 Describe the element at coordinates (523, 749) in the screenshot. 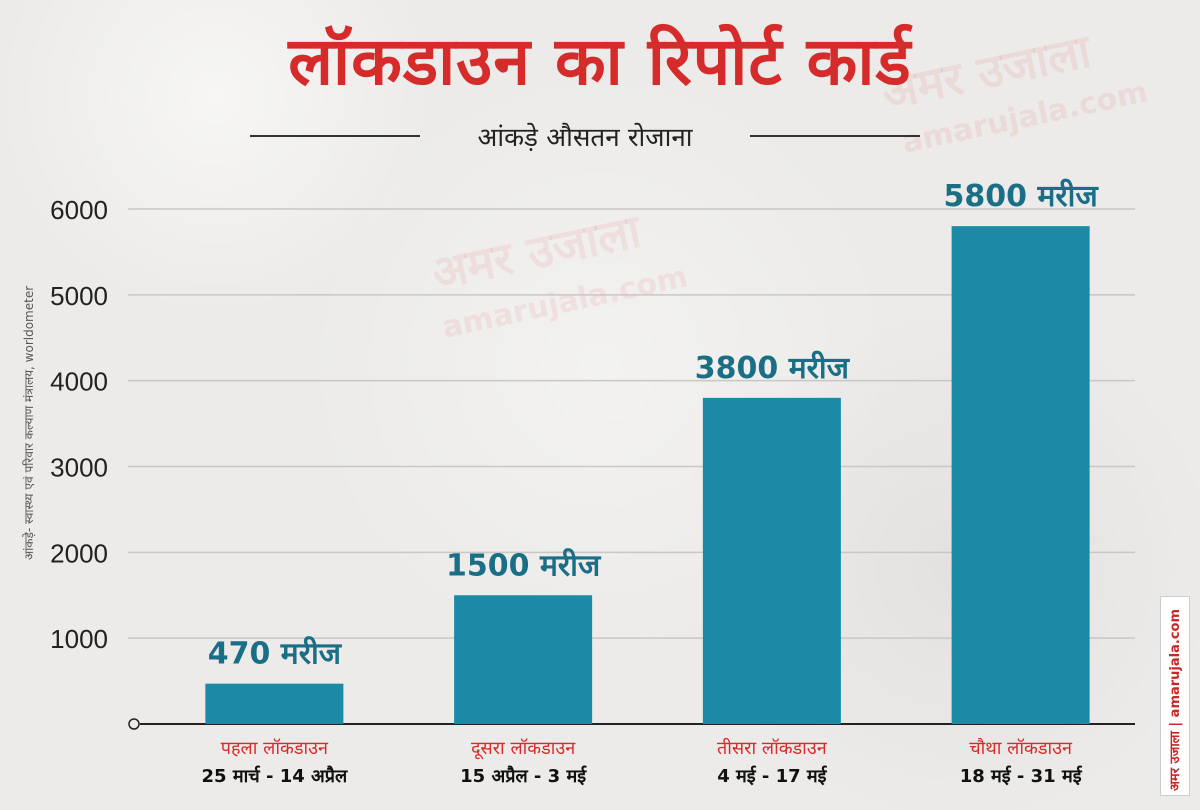

I see `x-category-label: दूसरा लॉकडाउन` at that location.